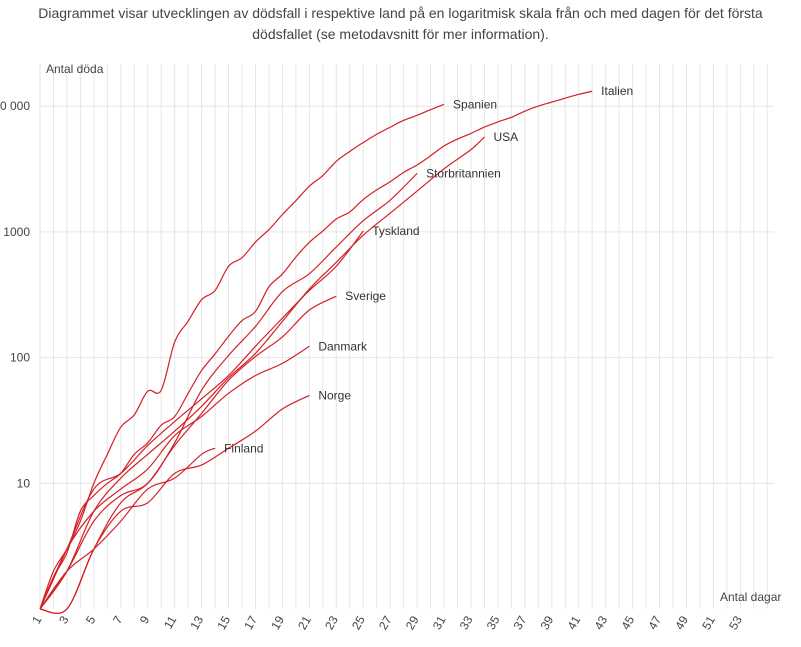  Describe the element at coordinates (91, 619) in the screenshot. I see `x-tick-label: 5` at that location.